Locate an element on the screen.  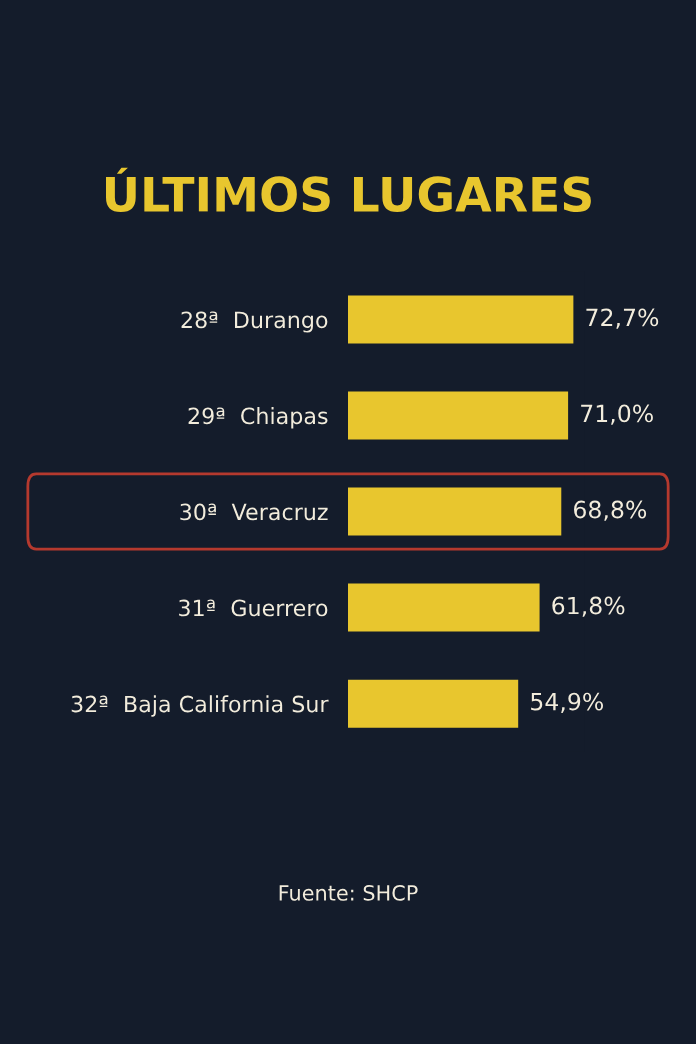
y-tick-label: 28ª Durango is located at coordinates (254, 322).